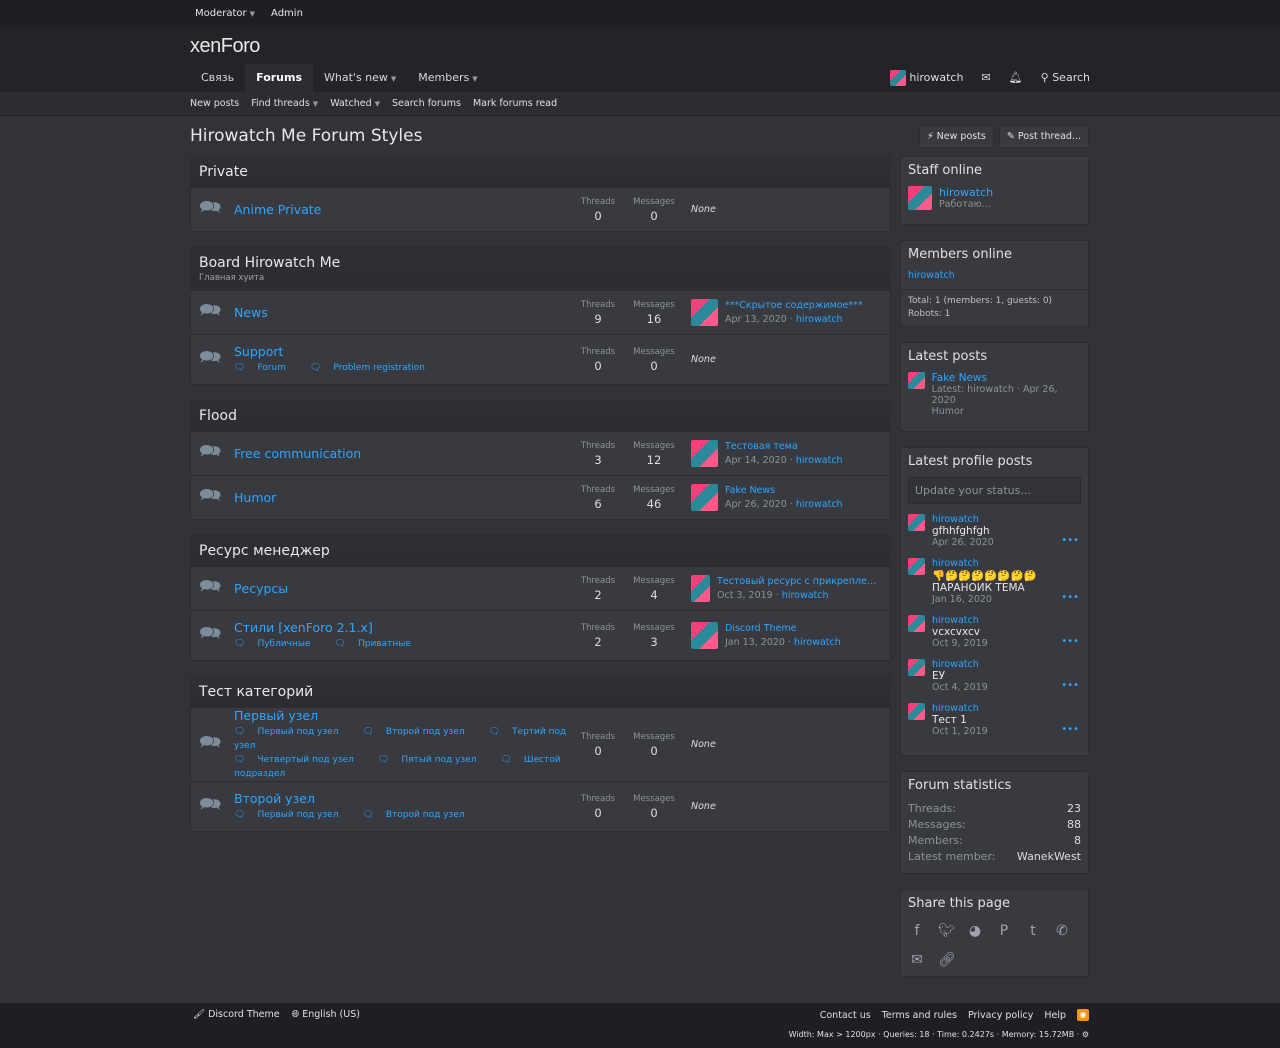  Describe the element at coordinates (1065, 78) in the screenshot. I see `search-button: ⚲ Search` at that location.